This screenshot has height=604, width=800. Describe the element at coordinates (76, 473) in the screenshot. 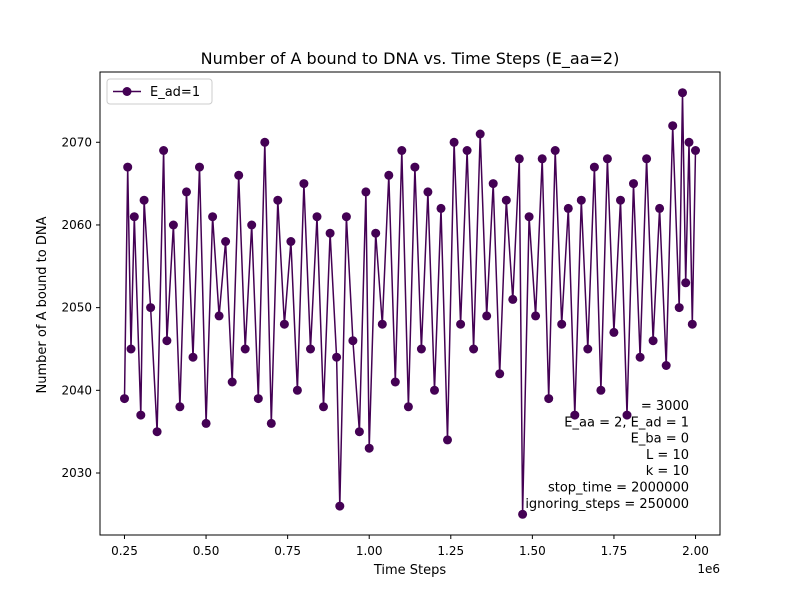

I see `y-tick-label: 2030` at that location.